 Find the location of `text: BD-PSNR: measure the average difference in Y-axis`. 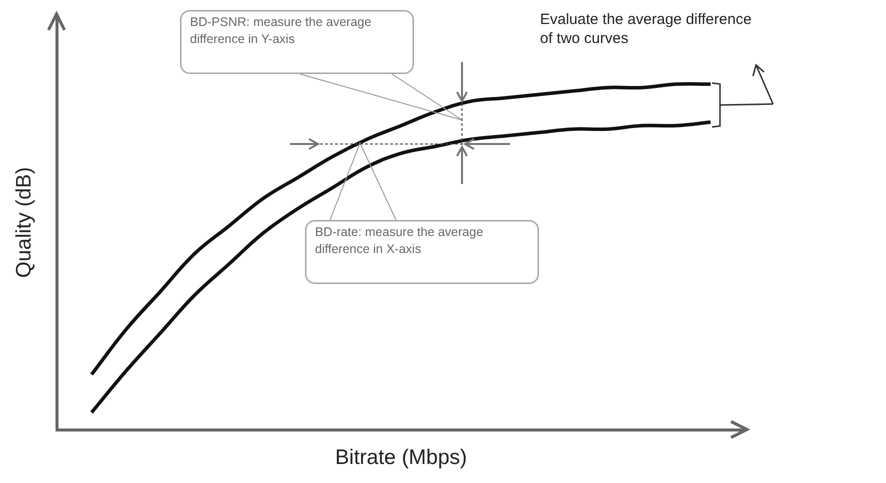

text: BD-PSNR: measure the average difference in Y-axis is located at coordinates (281, 31).